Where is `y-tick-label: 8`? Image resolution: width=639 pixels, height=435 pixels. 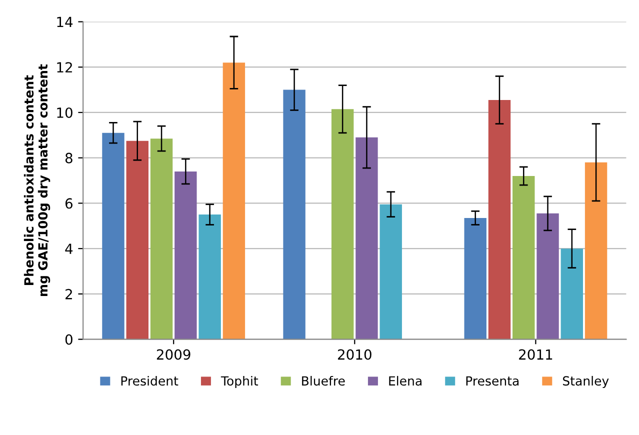 y-tick-label: 8 is located at coordinates (68, 158).